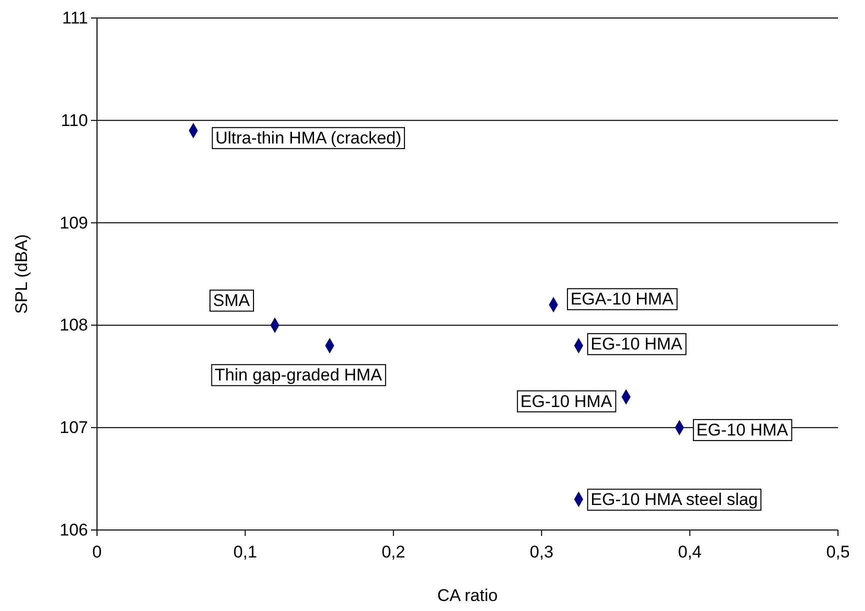 This screenshot has height=611, width=865. Describe the element at coordinates (674, 500) in the screenshot. I see `annotation: EG-10 HMA steel slag` at that location.